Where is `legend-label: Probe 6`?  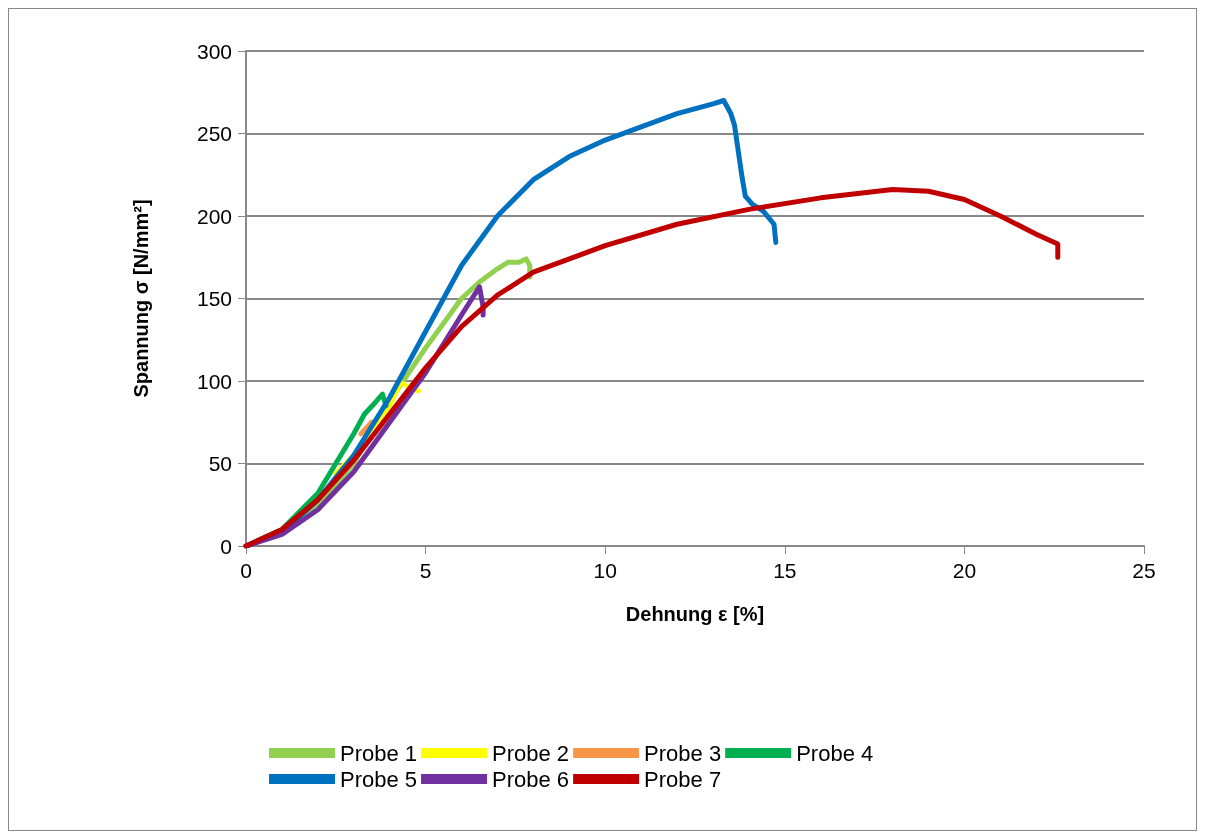
legend-label: Probe 6 is located at coordinates (531, 779).